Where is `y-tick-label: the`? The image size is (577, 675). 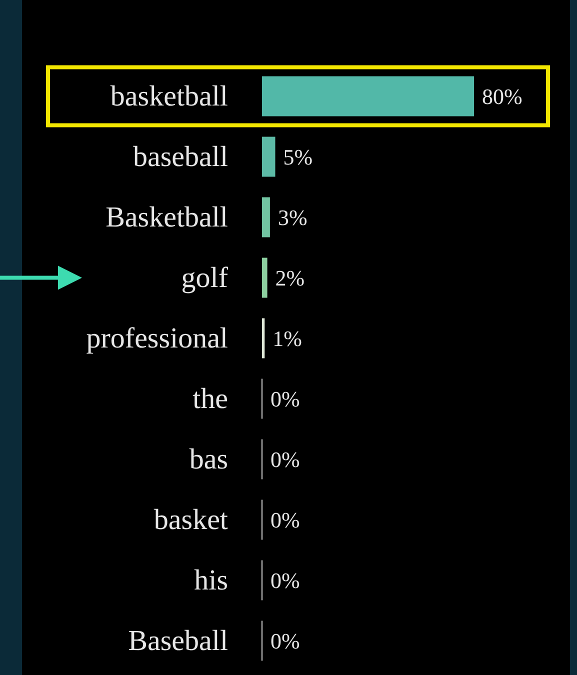
y-tick-label: the is located at coordinates (210, 398).